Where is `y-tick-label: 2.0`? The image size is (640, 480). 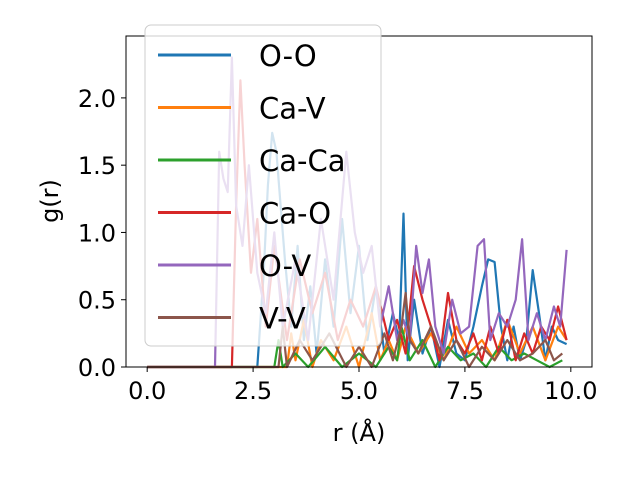
y-tick-label: 2.0 is located at coordinates (97, 99).